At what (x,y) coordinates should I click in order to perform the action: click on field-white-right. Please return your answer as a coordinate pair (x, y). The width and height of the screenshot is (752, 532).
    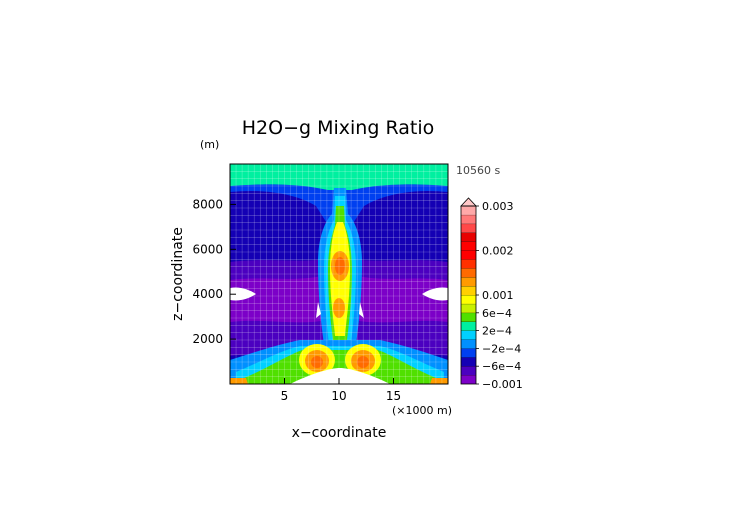
    Looking at the image, I should click on (435, 294).